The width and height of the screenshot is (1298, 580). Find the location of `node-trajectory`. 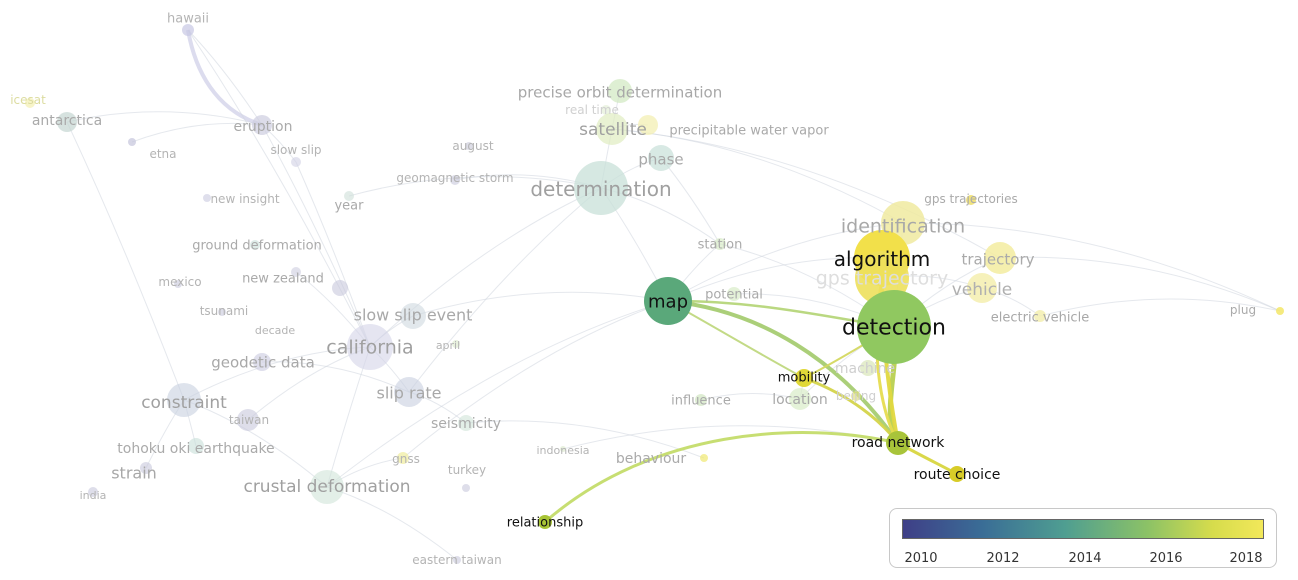

node-trajectory is located at coordinates (1000, 258).